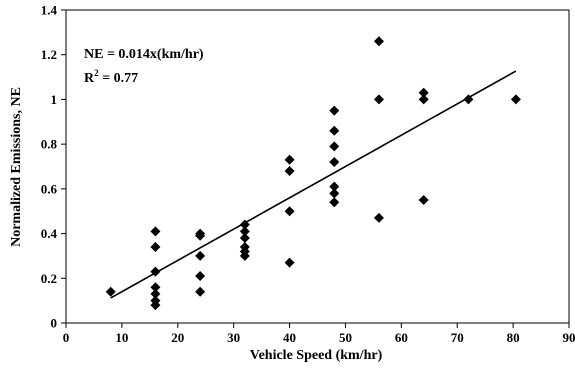 The height and width of the screenshot is (371, 575). Describe the element at coordinates (144, 54) in the screenshot. I see `equation-annotation: NE = 0.014x(km/hr)` at that location.